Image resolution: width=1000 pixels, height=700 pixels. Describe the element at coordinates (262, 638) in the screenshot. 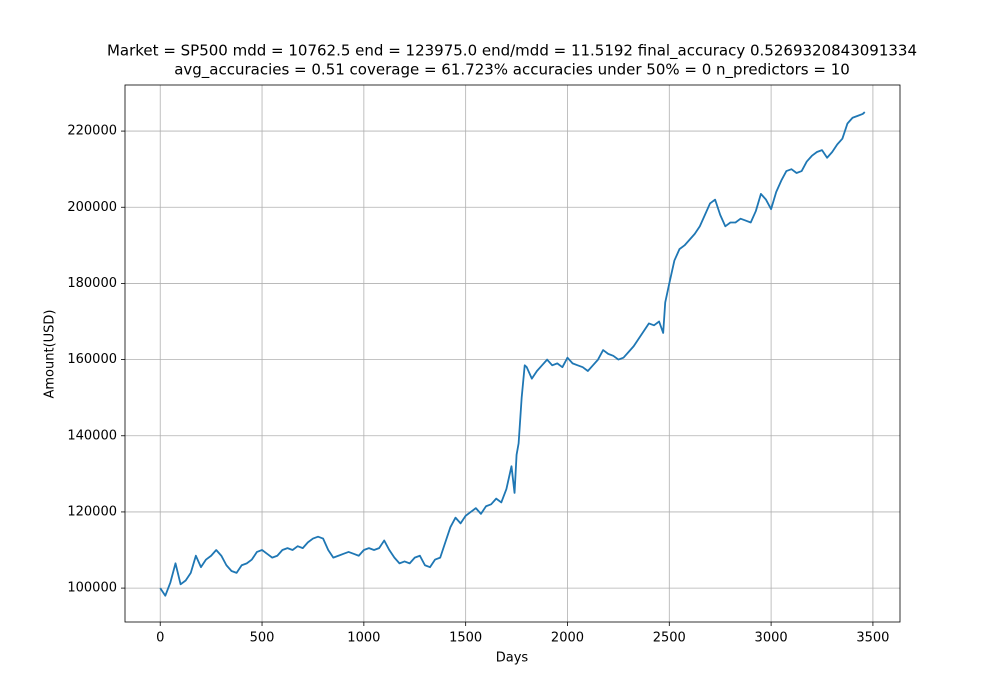

I see `x-tick-label: 500` at that location.